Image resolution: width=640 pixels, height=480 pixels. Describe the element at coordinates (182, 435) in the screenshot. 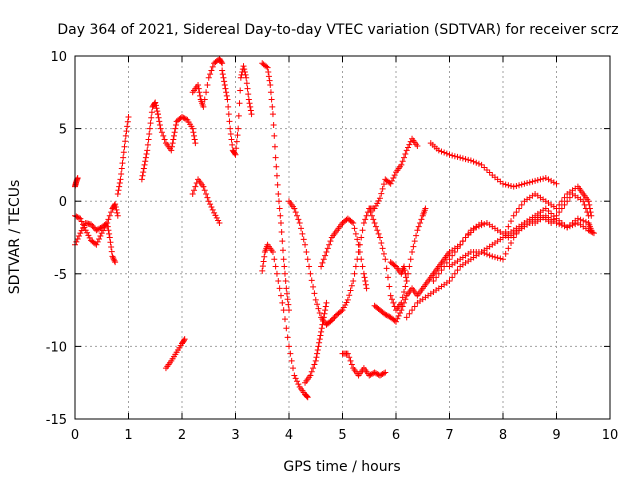

I see `x-tick-label: 2` at that location.